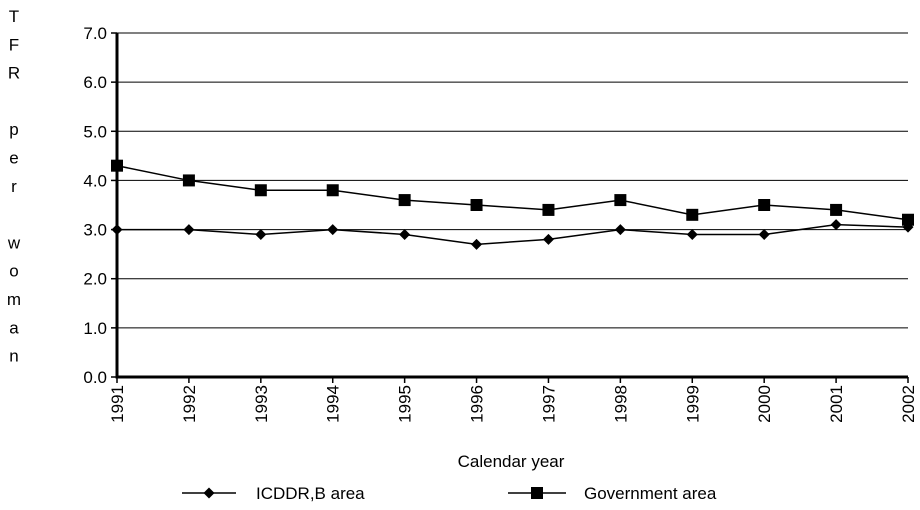 The width and height of the screenshot is (920, 510). What do you see at coordinates (477, 404) in the screenshot?
I see `x-tick-label: 1996` at bounding box center [477, 404].